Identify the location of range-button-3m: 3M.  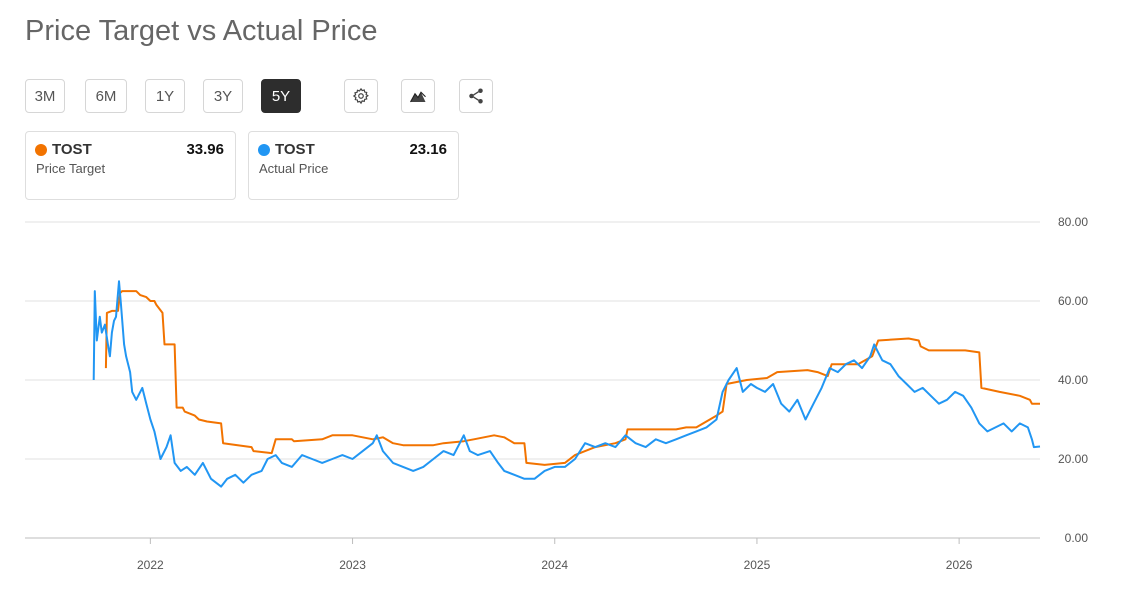
(45, 96).